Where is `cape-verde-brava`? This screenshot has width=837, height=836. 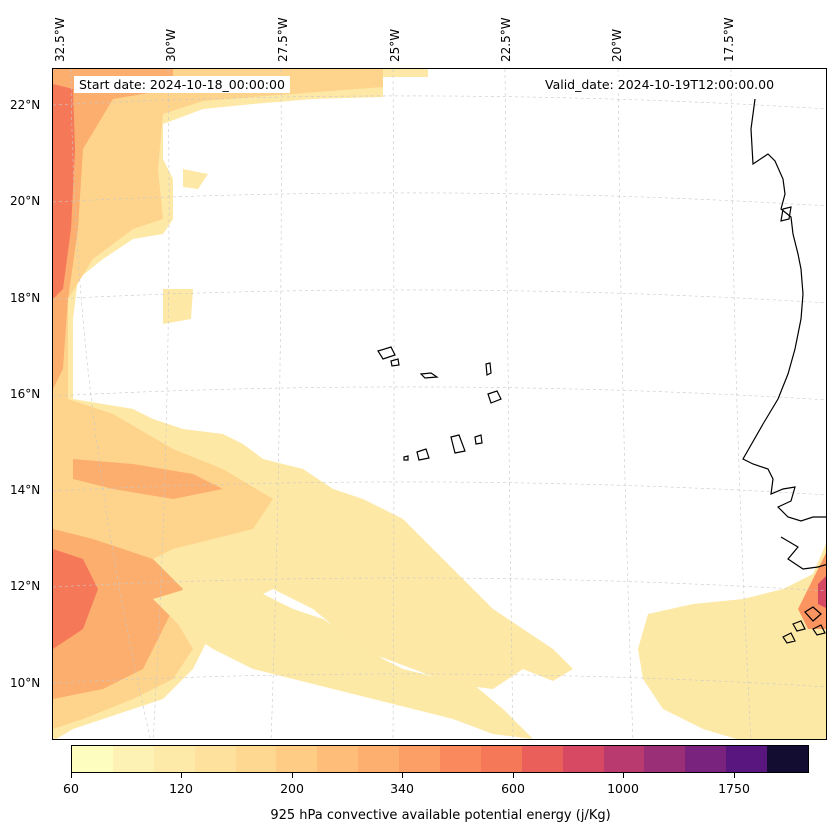
cape-verde-brava is located at coordinates (406, 458).